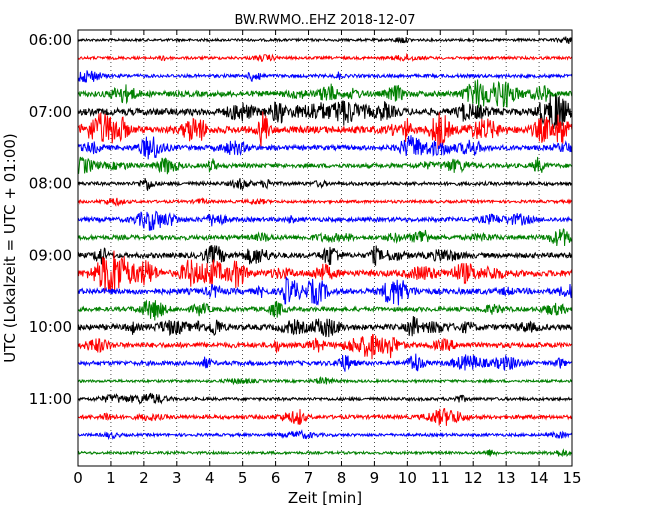 This screenshot has height=520, width=650. What do you see at coordinates (309, 478) in the screenshot?
I see `x-tick-label: 7` at bounding box center [309, 478].